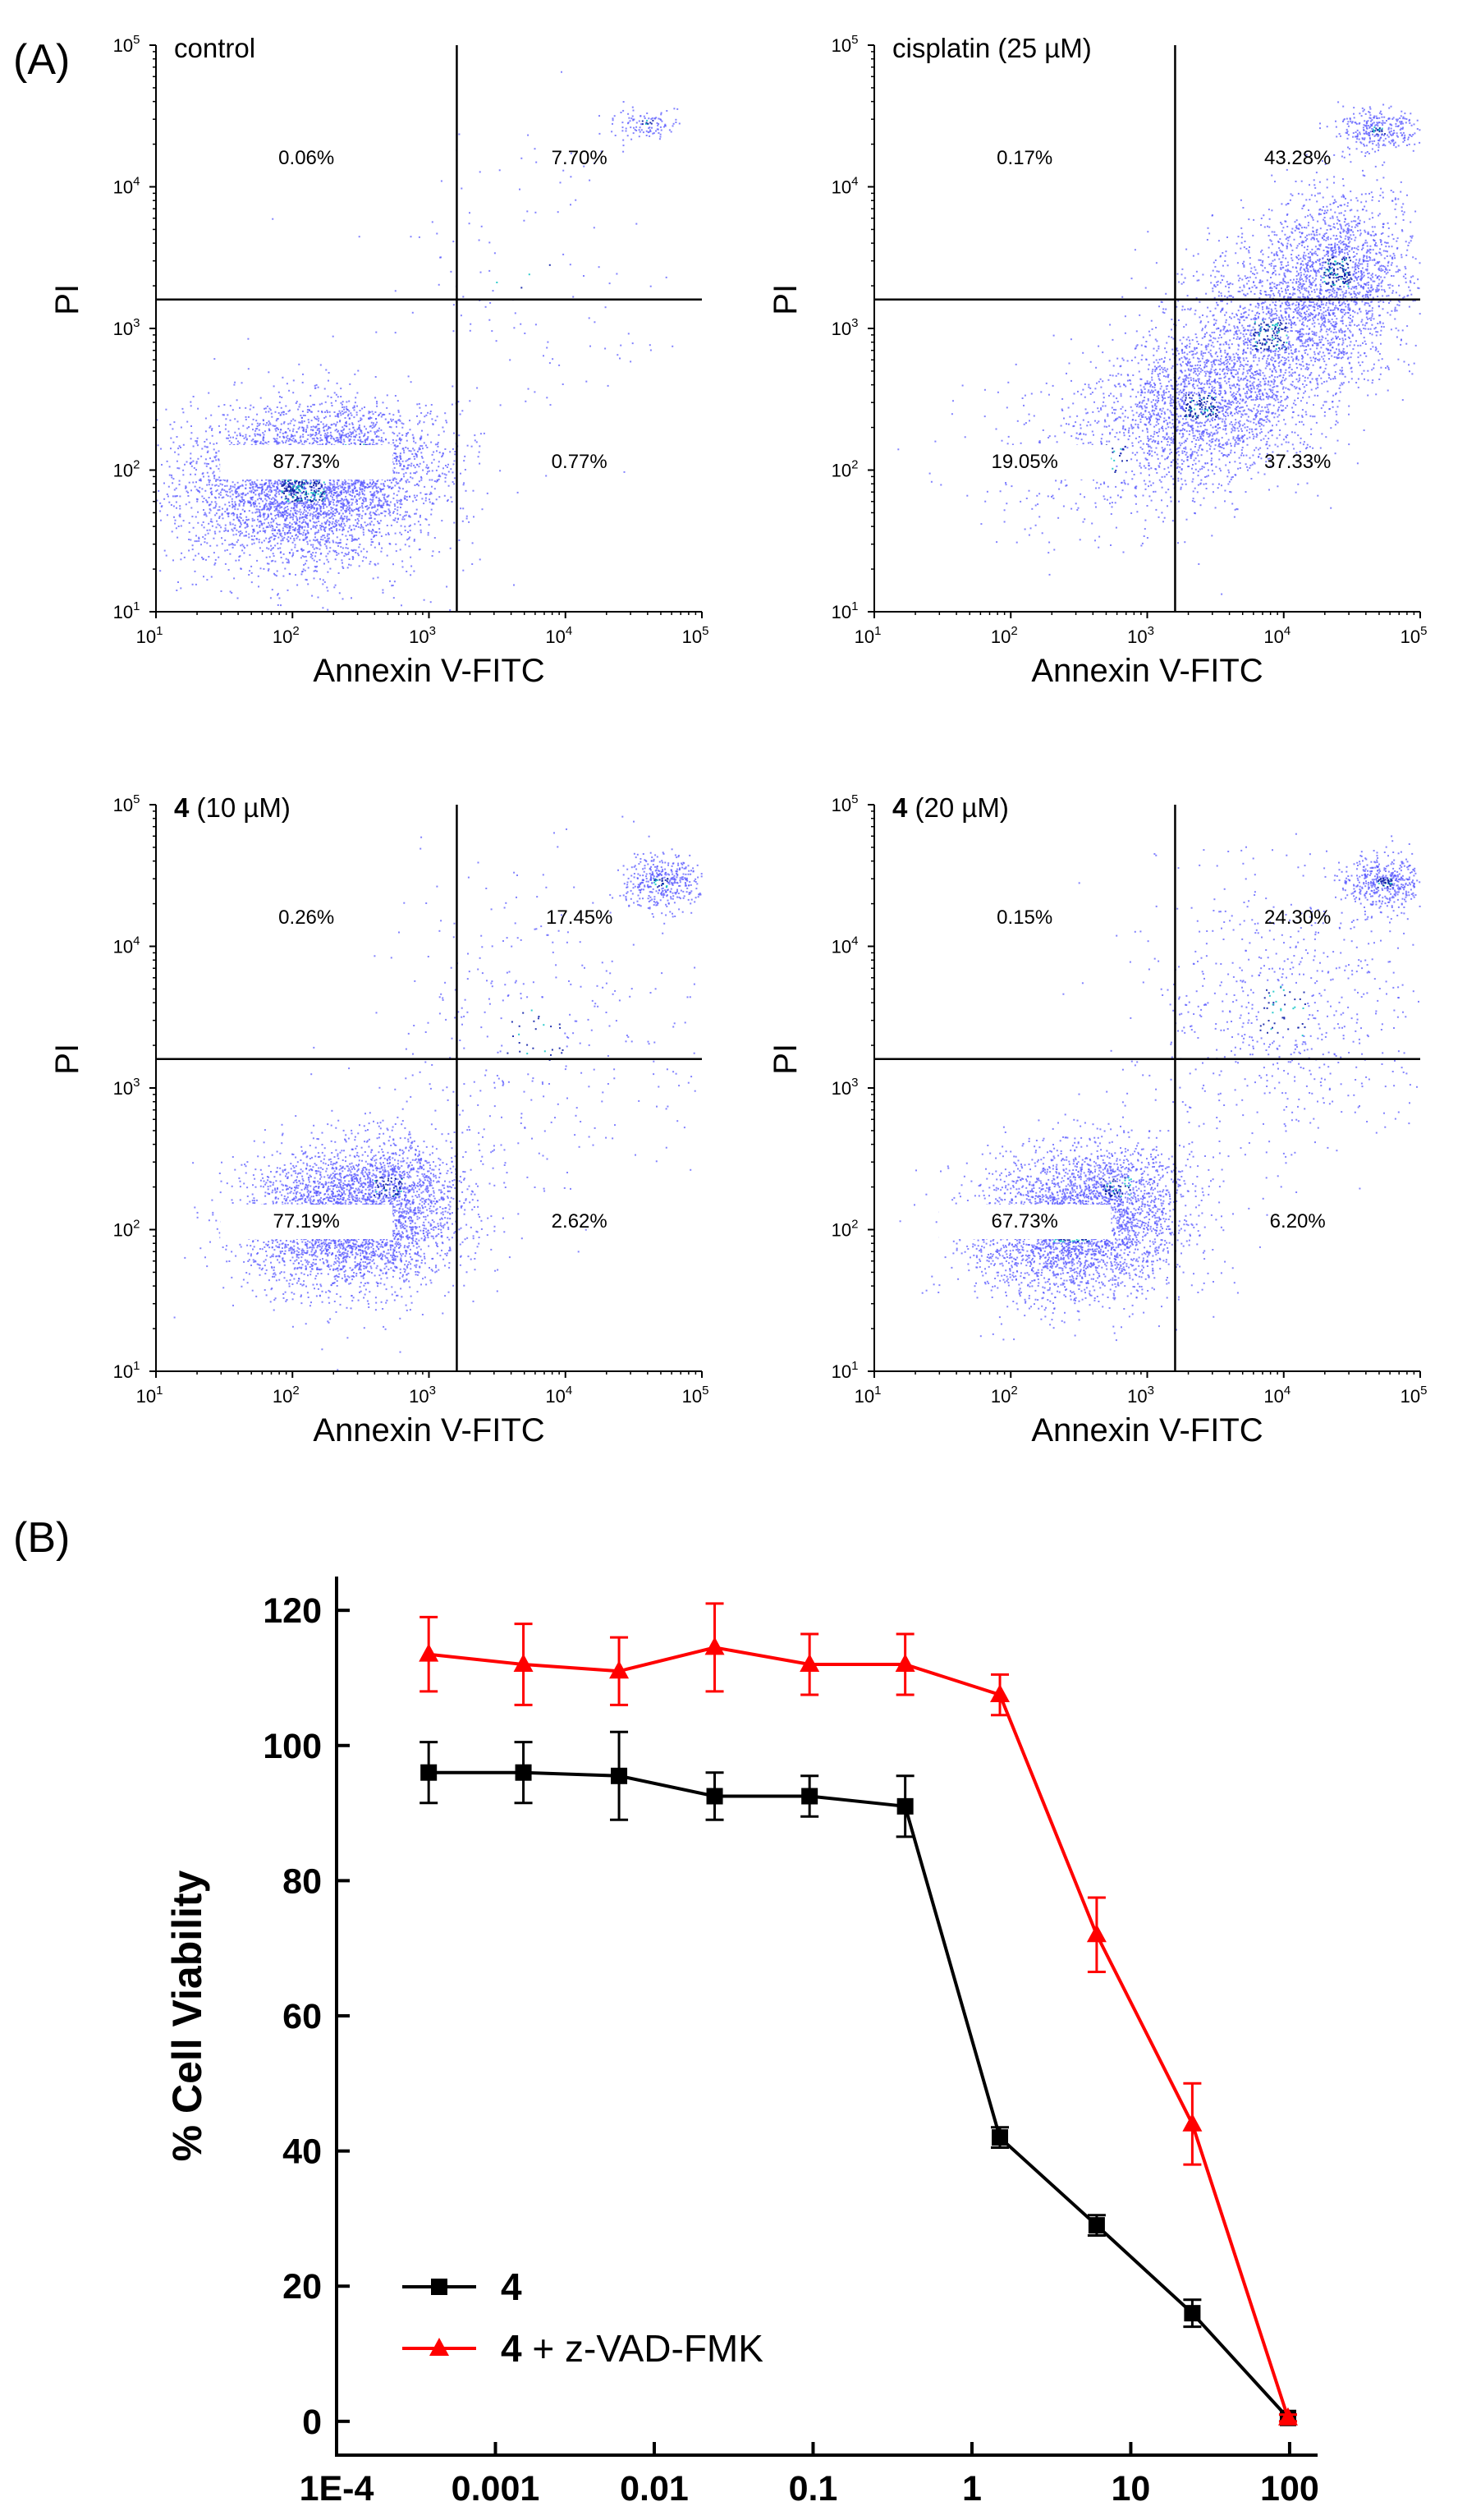 The image size is (1467, 2520). I want to click on quadrant-upper-left-percent: 0.26%, so click(306, 918).